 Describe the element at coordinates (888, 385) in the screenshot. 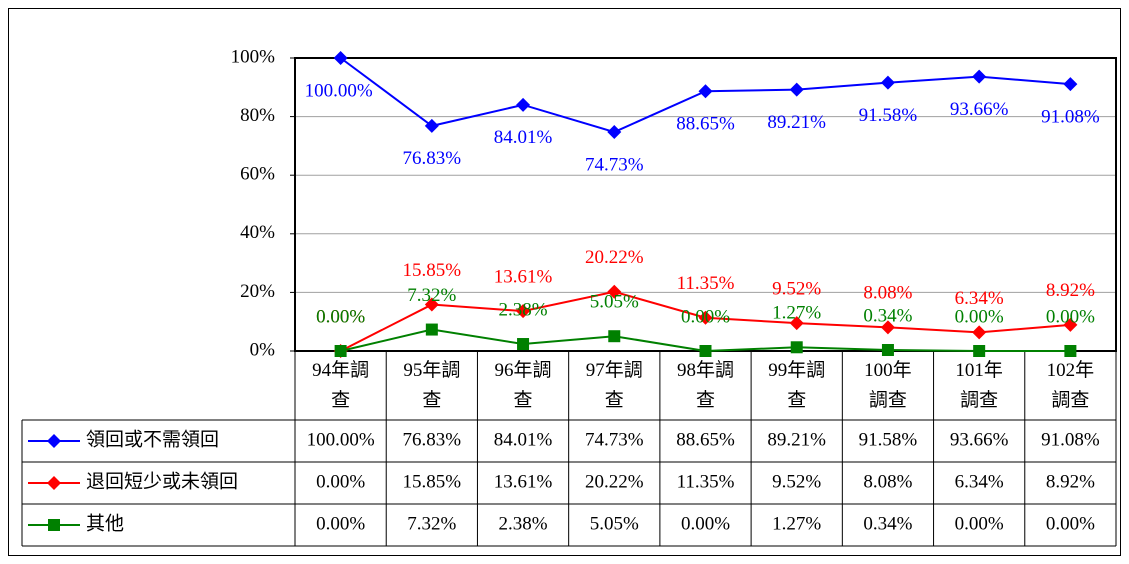

I see `x-tick-label: 100年調查` at that location.